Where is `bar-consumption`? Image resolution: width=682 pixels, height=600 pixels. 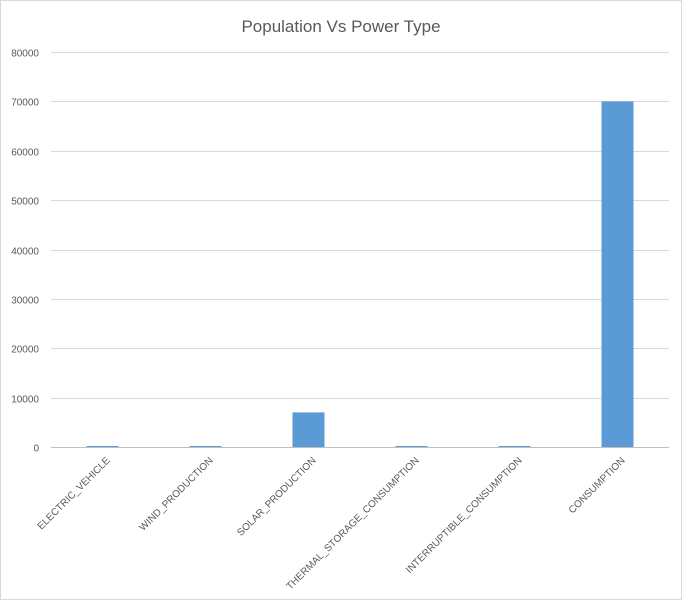
bar-consumption is located at coordinates (617, 274).